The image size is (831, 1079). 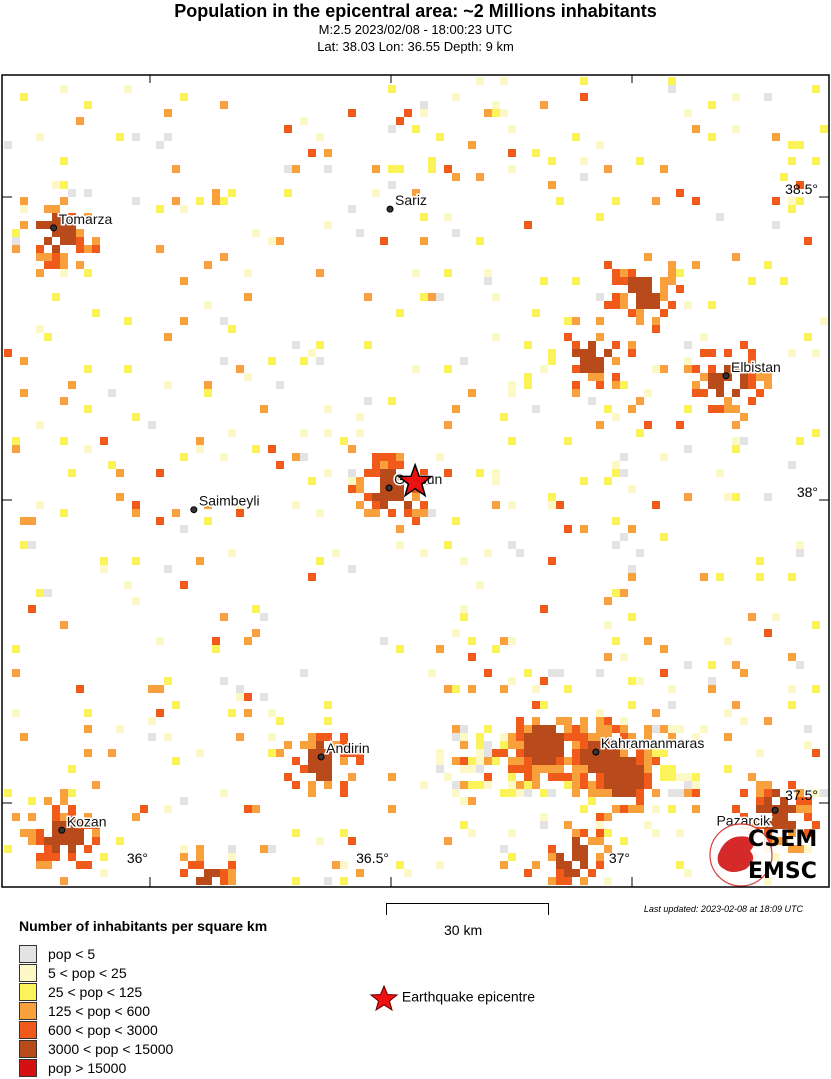 What do you see at coordinates (467, 909) in the screenshot?
I see `scale-bar` at bounding box center [467, 909].